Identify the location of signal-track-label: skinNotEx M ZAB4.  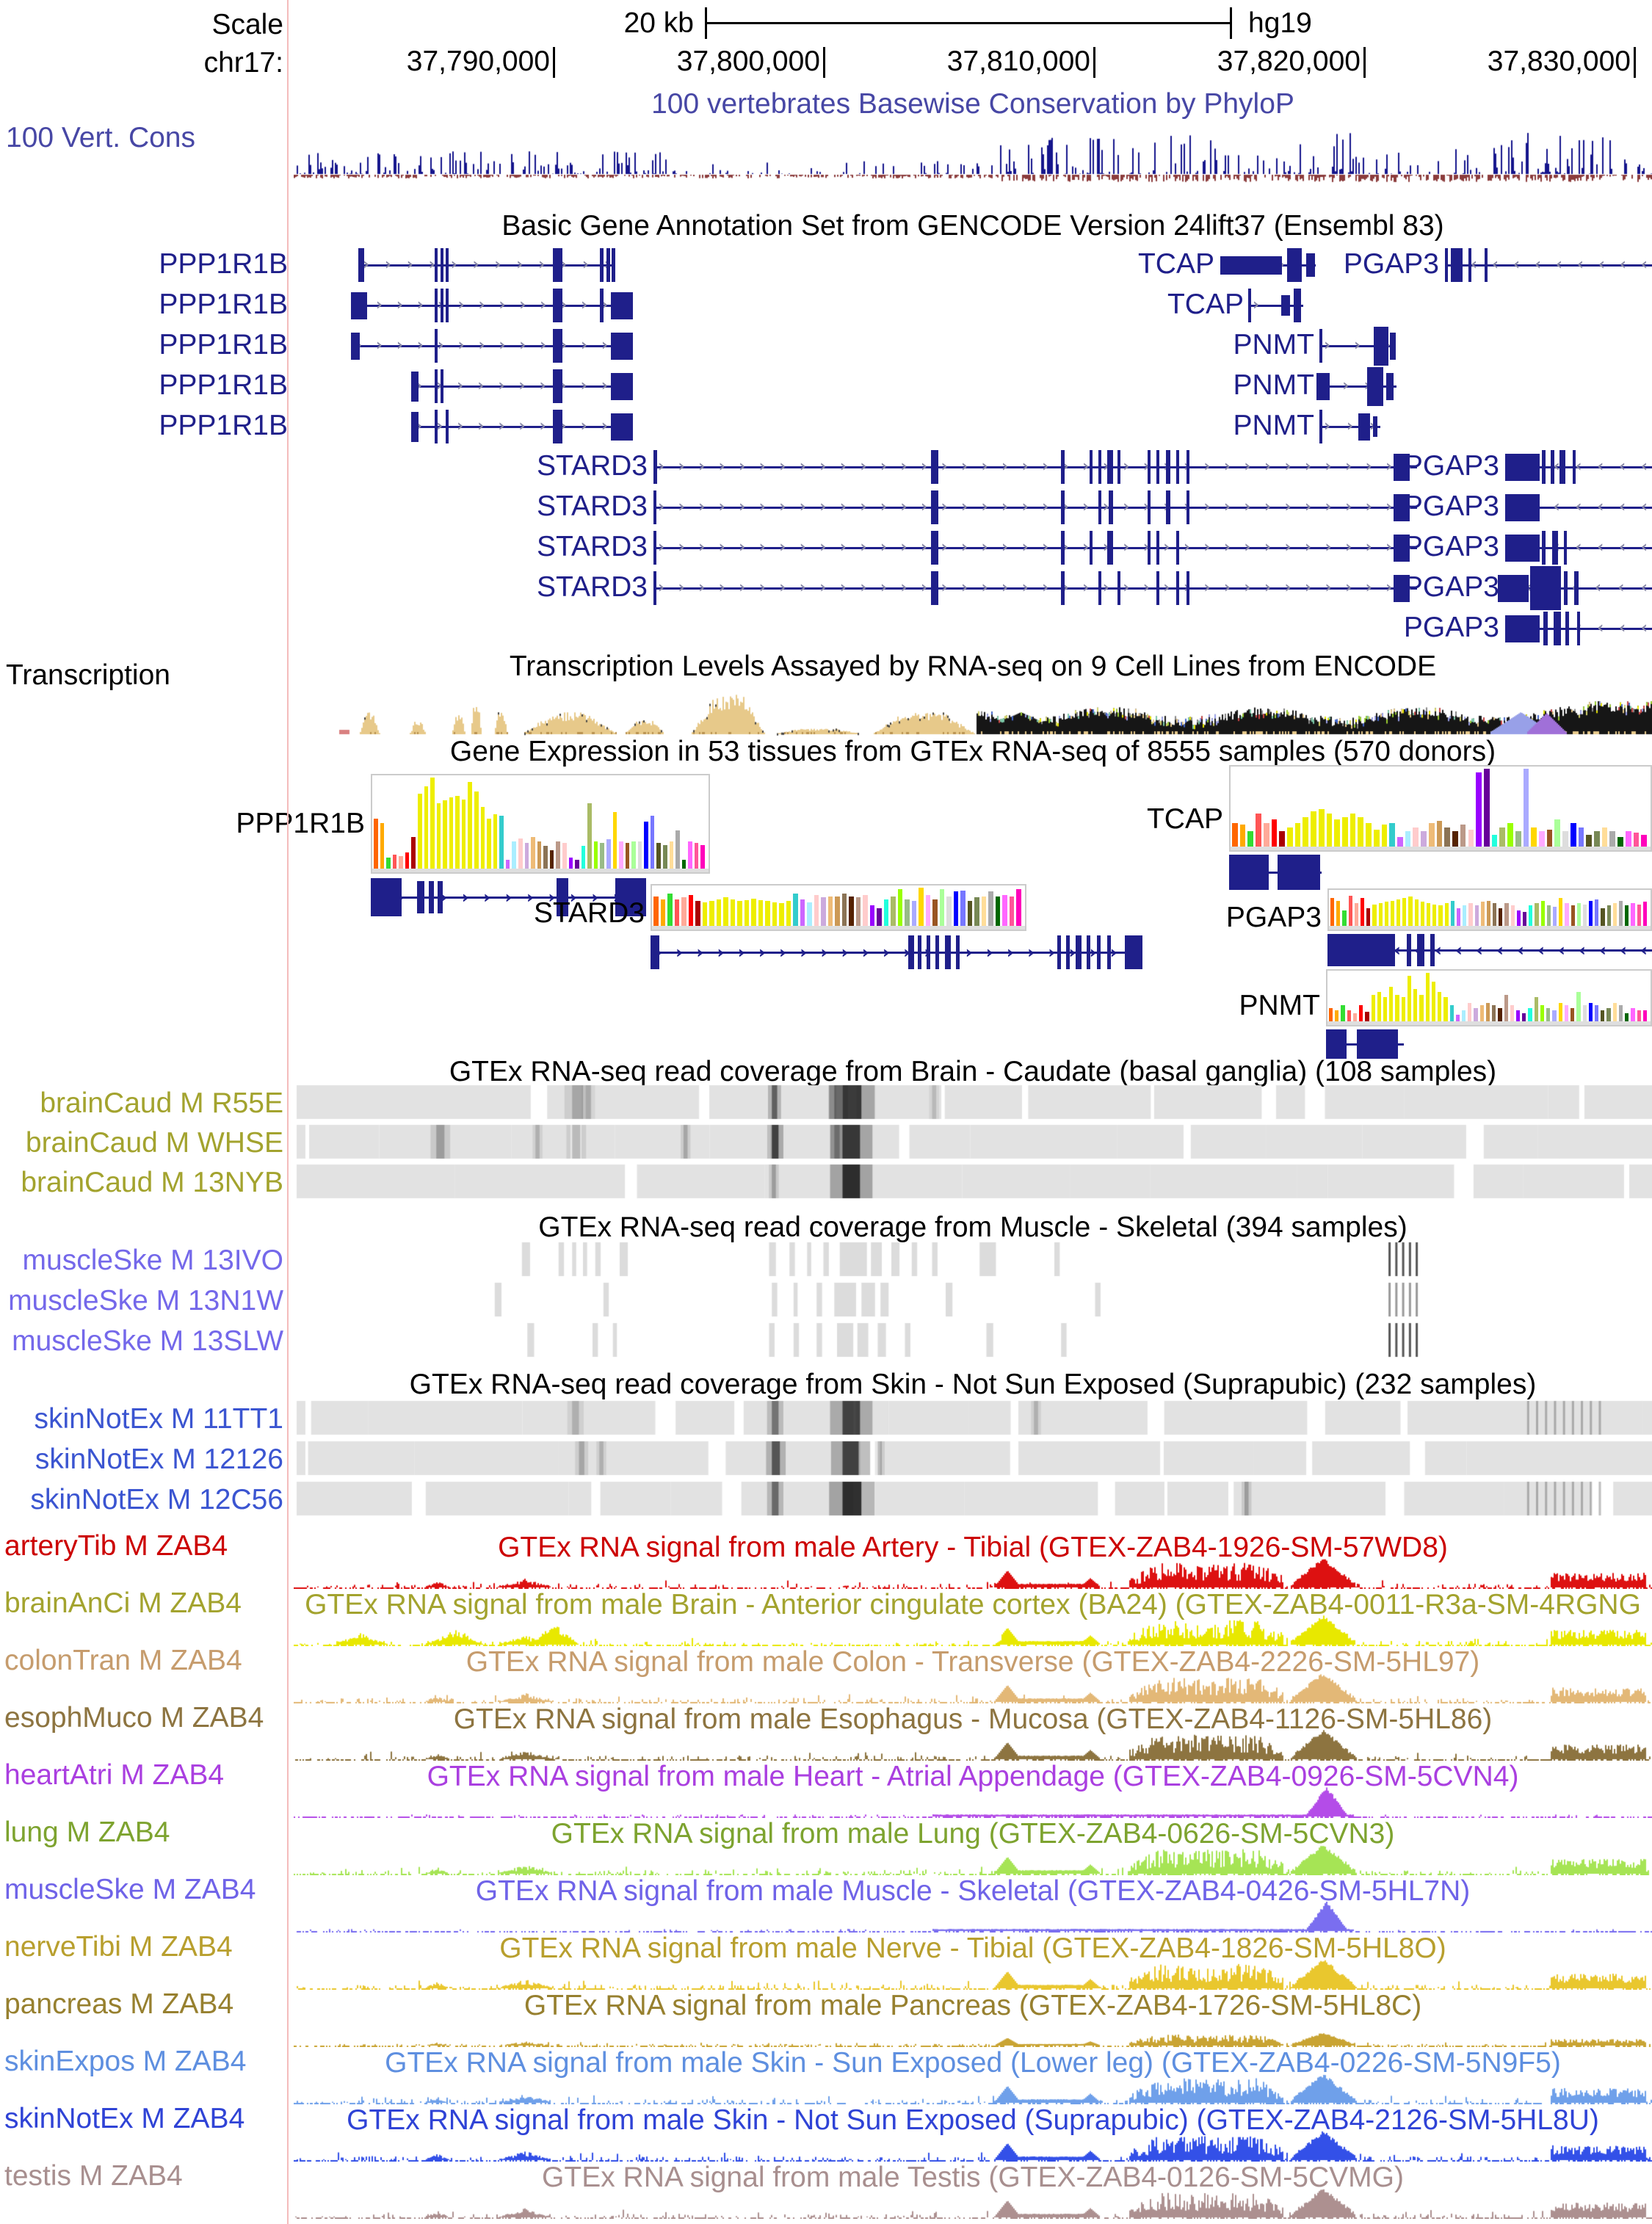
(124, 2118).